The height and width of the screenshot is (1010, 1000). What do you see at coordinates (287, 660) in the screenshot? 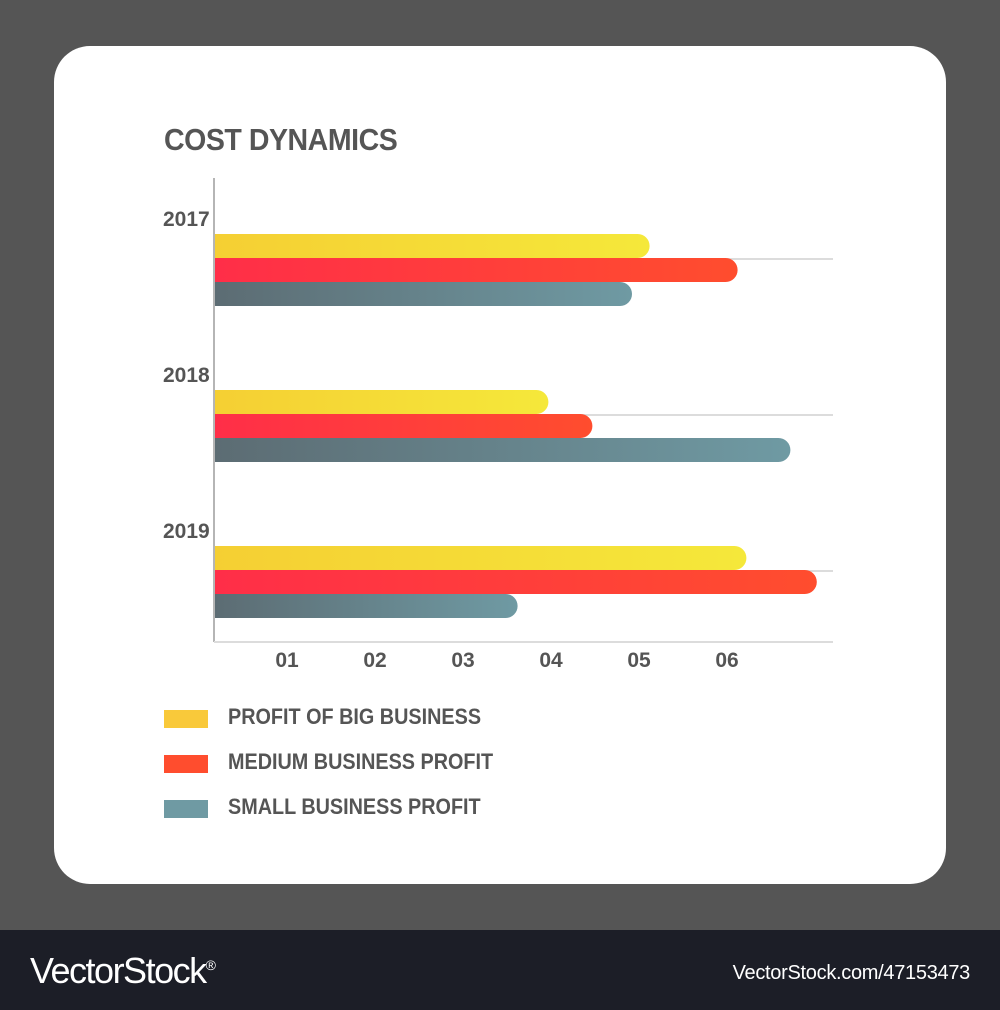
I see `x-tick-label: 01` at bounding box center [287, 660].